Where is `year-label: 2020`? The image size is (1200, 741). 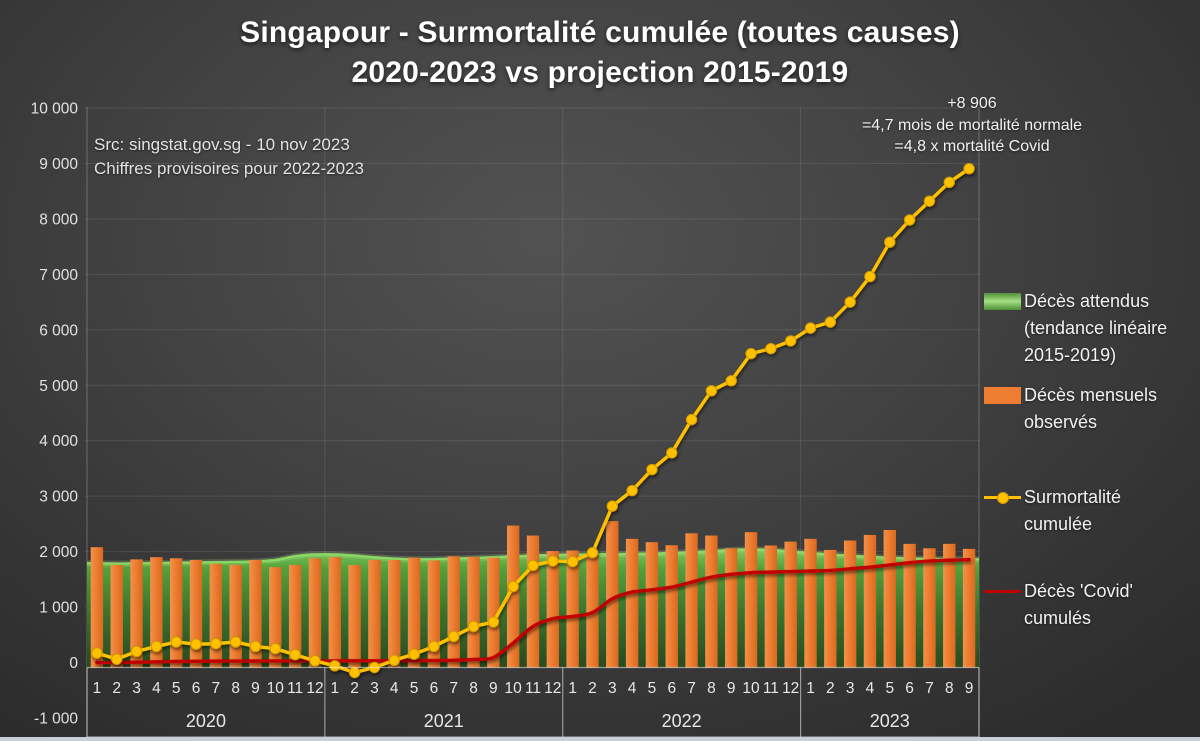 year-label: 2020 is located at coordinates (206, 721).